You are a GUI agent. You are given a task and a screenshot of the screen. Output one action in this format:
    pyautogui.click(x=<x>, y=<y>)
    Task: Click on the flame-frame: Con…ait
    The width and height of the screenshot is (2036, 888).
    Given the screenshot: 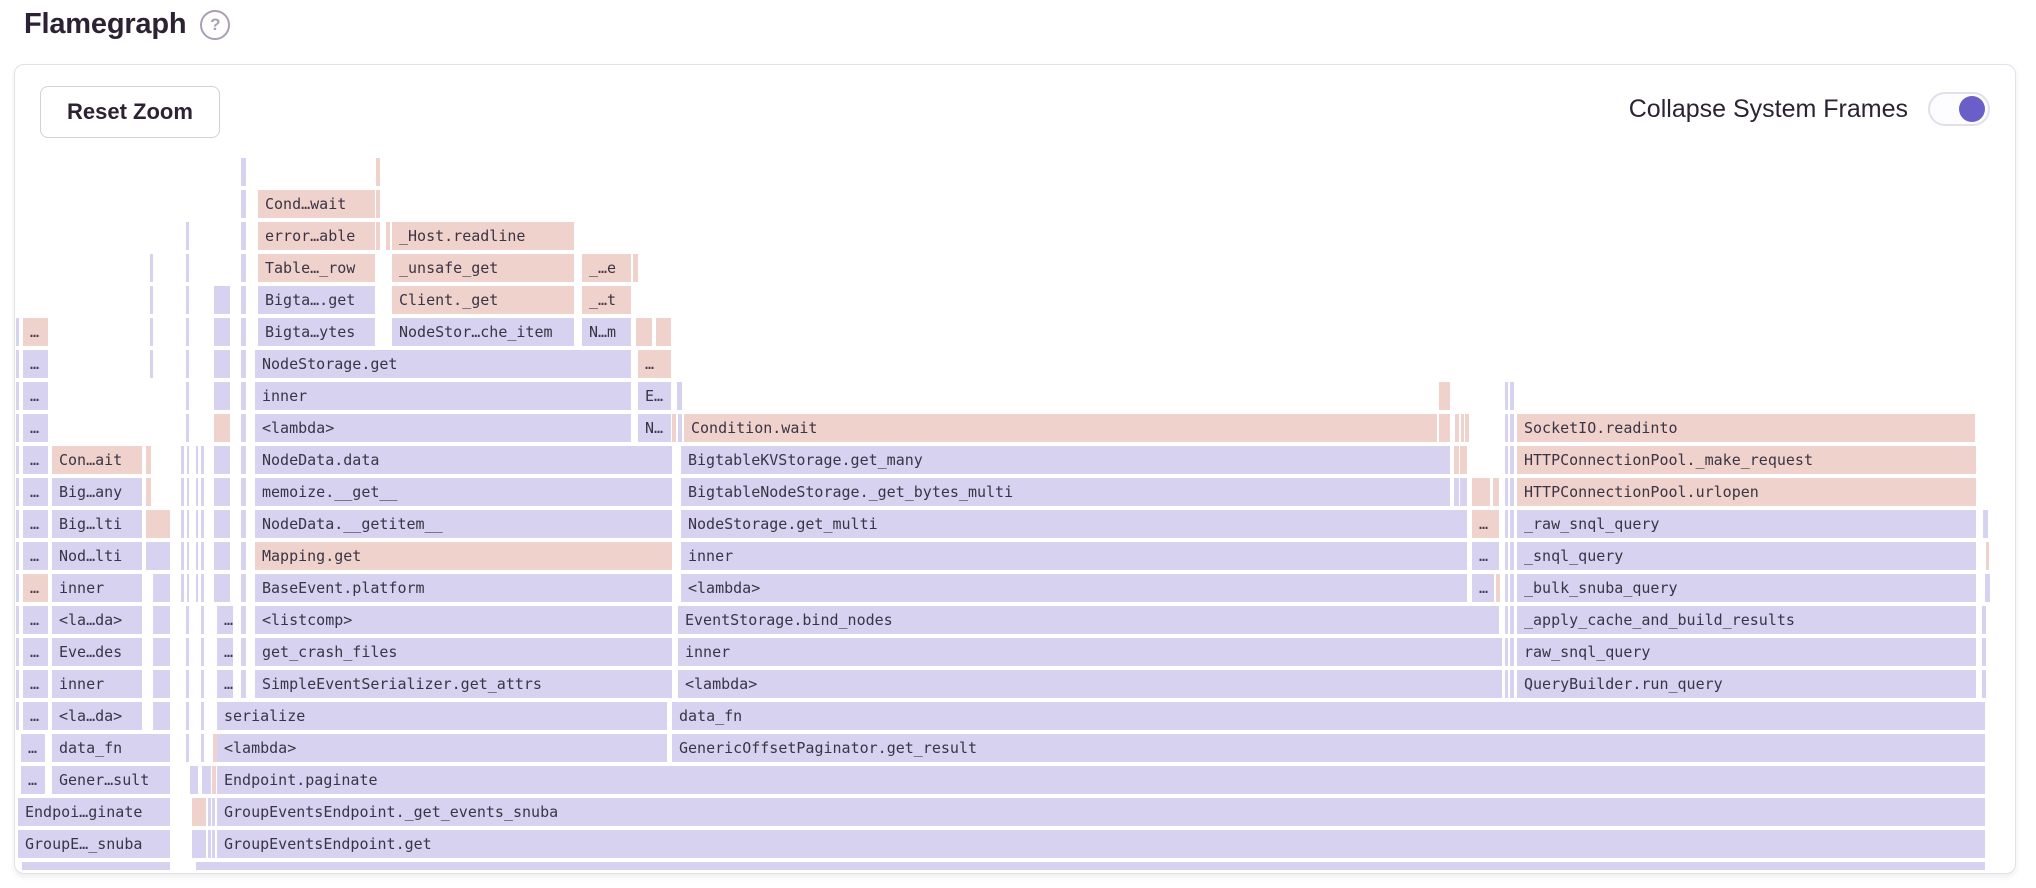 What is the action you would take?
    pyautogui.click(x=97, y=460)
    